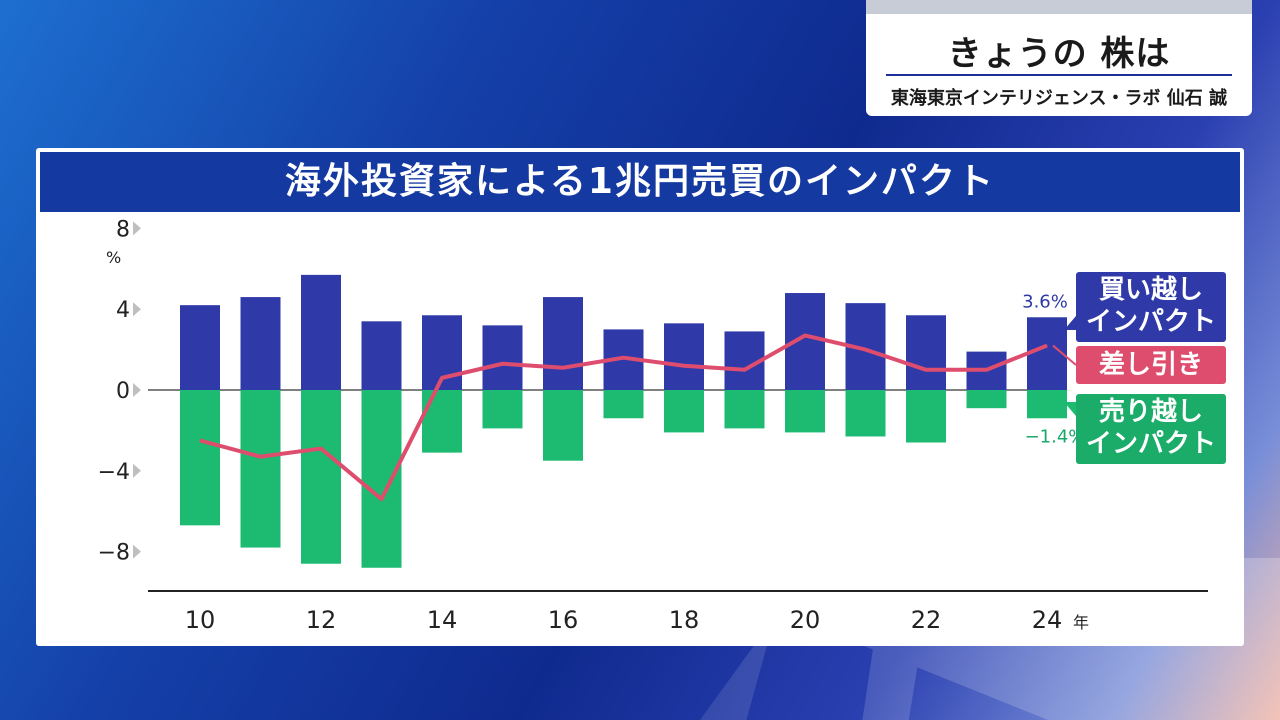  Describe the element at coordinates (1070, 323) in the screenshot. I see `legend-buy-pointer` at that location.